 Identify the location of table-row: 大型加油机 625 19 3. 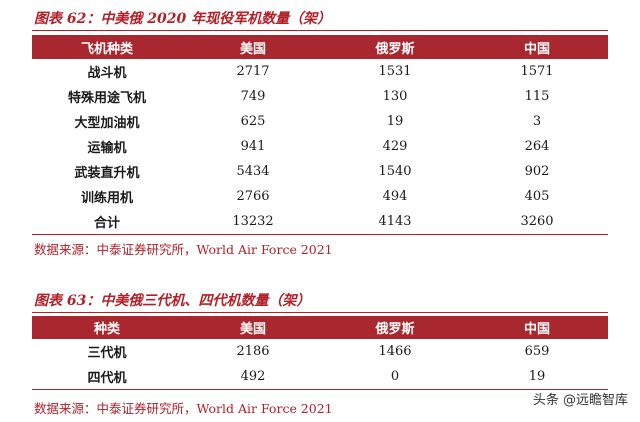
(320, 121).